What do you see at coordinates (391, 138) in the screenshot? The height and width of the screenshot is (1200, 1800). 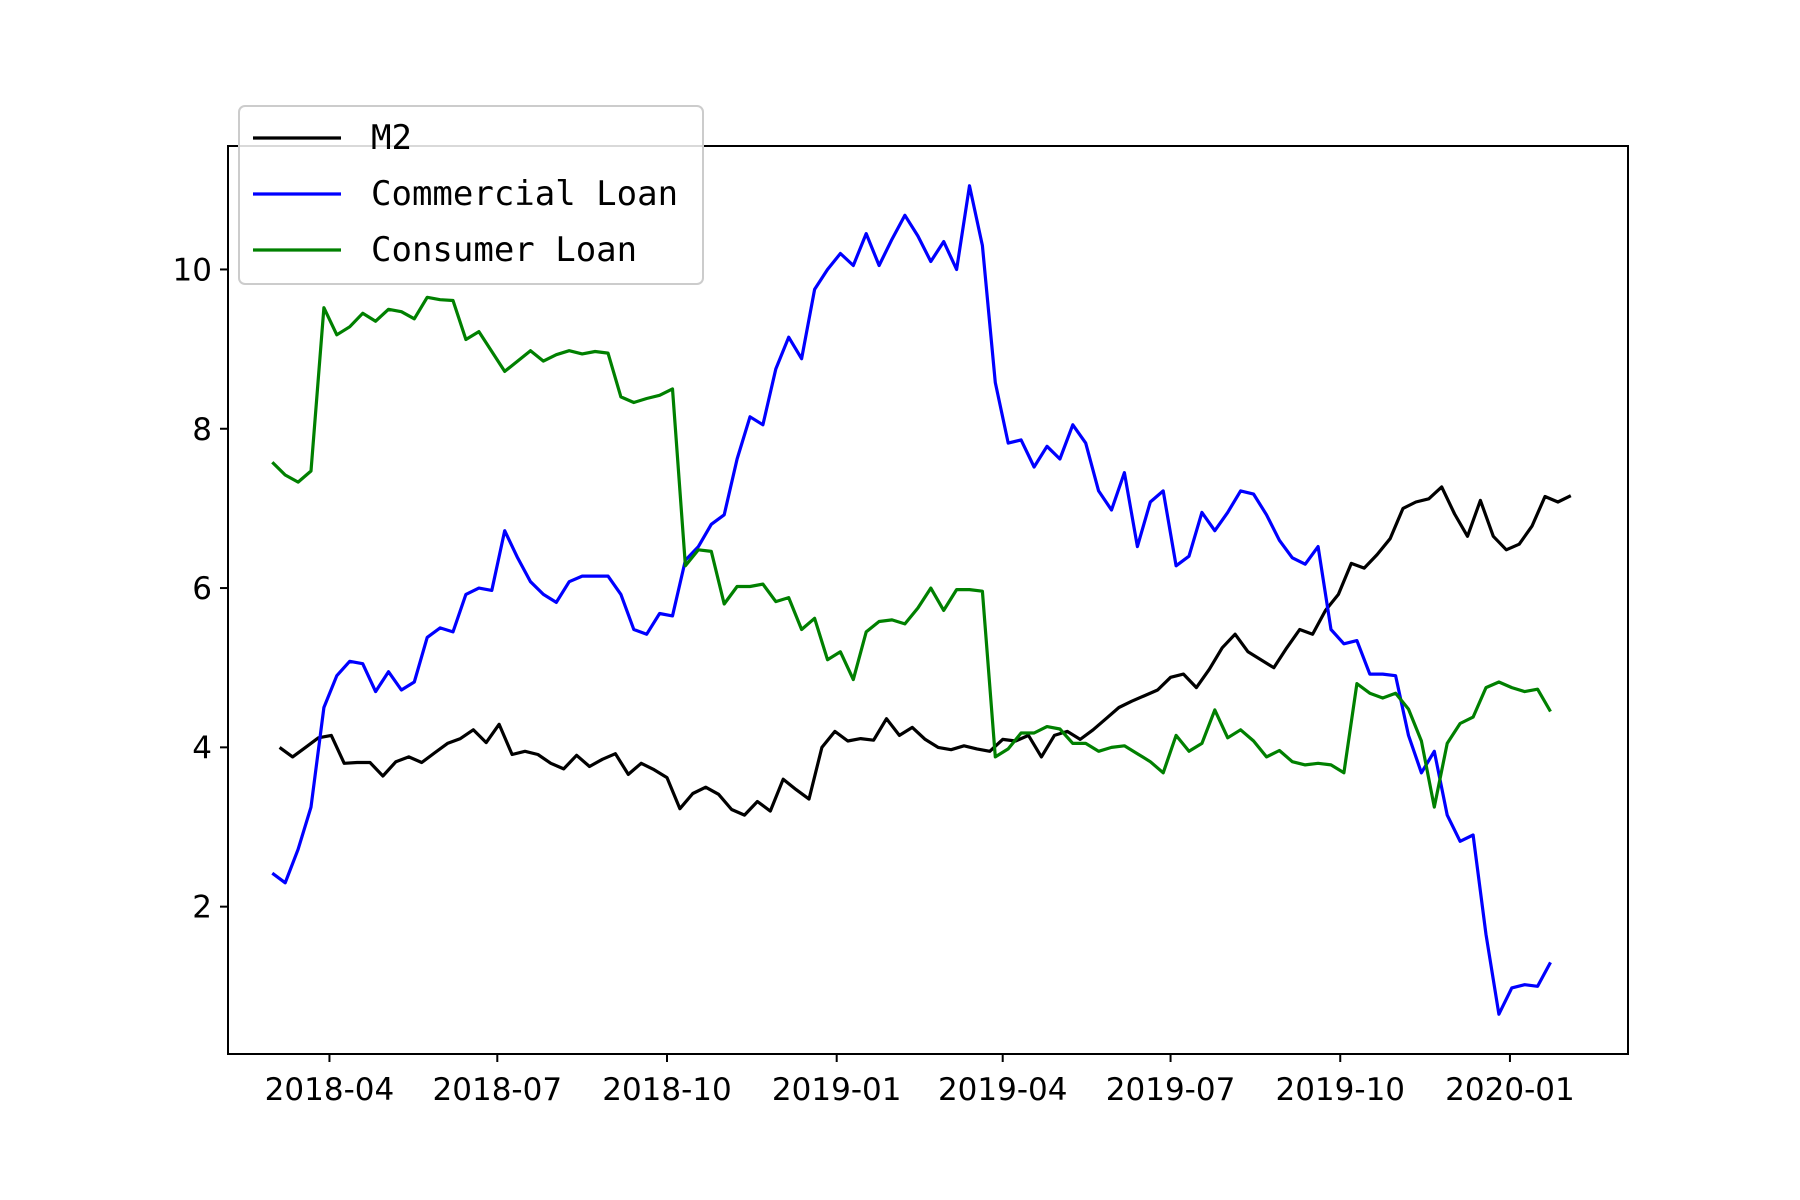 I see `legend-label-m2: M2` at bounding box center [391, 138].